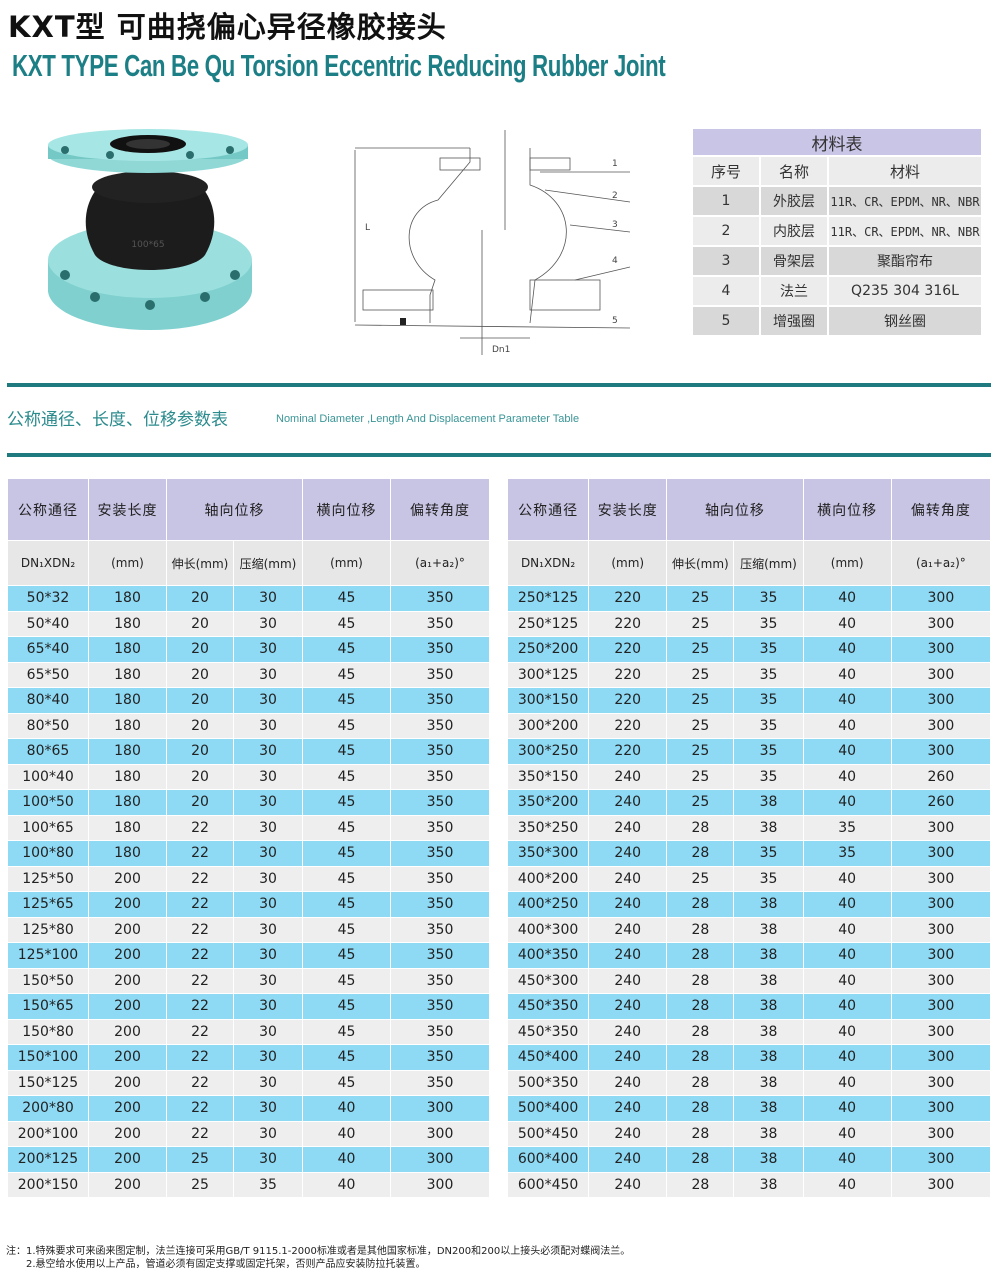  Describe the element at coordinates (548, 1057) in the screenshot. I see `table-cell: 450*400` at that location.